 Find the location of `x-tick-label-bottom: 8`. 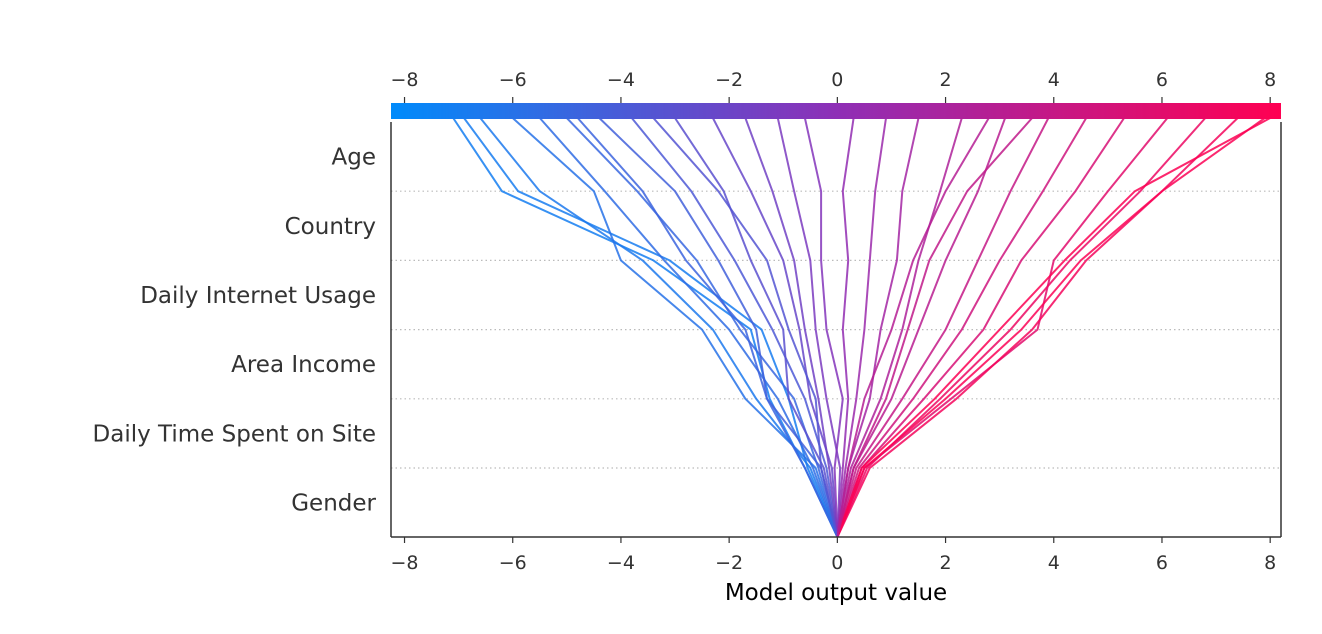

x-tick-label-bottom: 8 is located at coordinates (1270, 563).